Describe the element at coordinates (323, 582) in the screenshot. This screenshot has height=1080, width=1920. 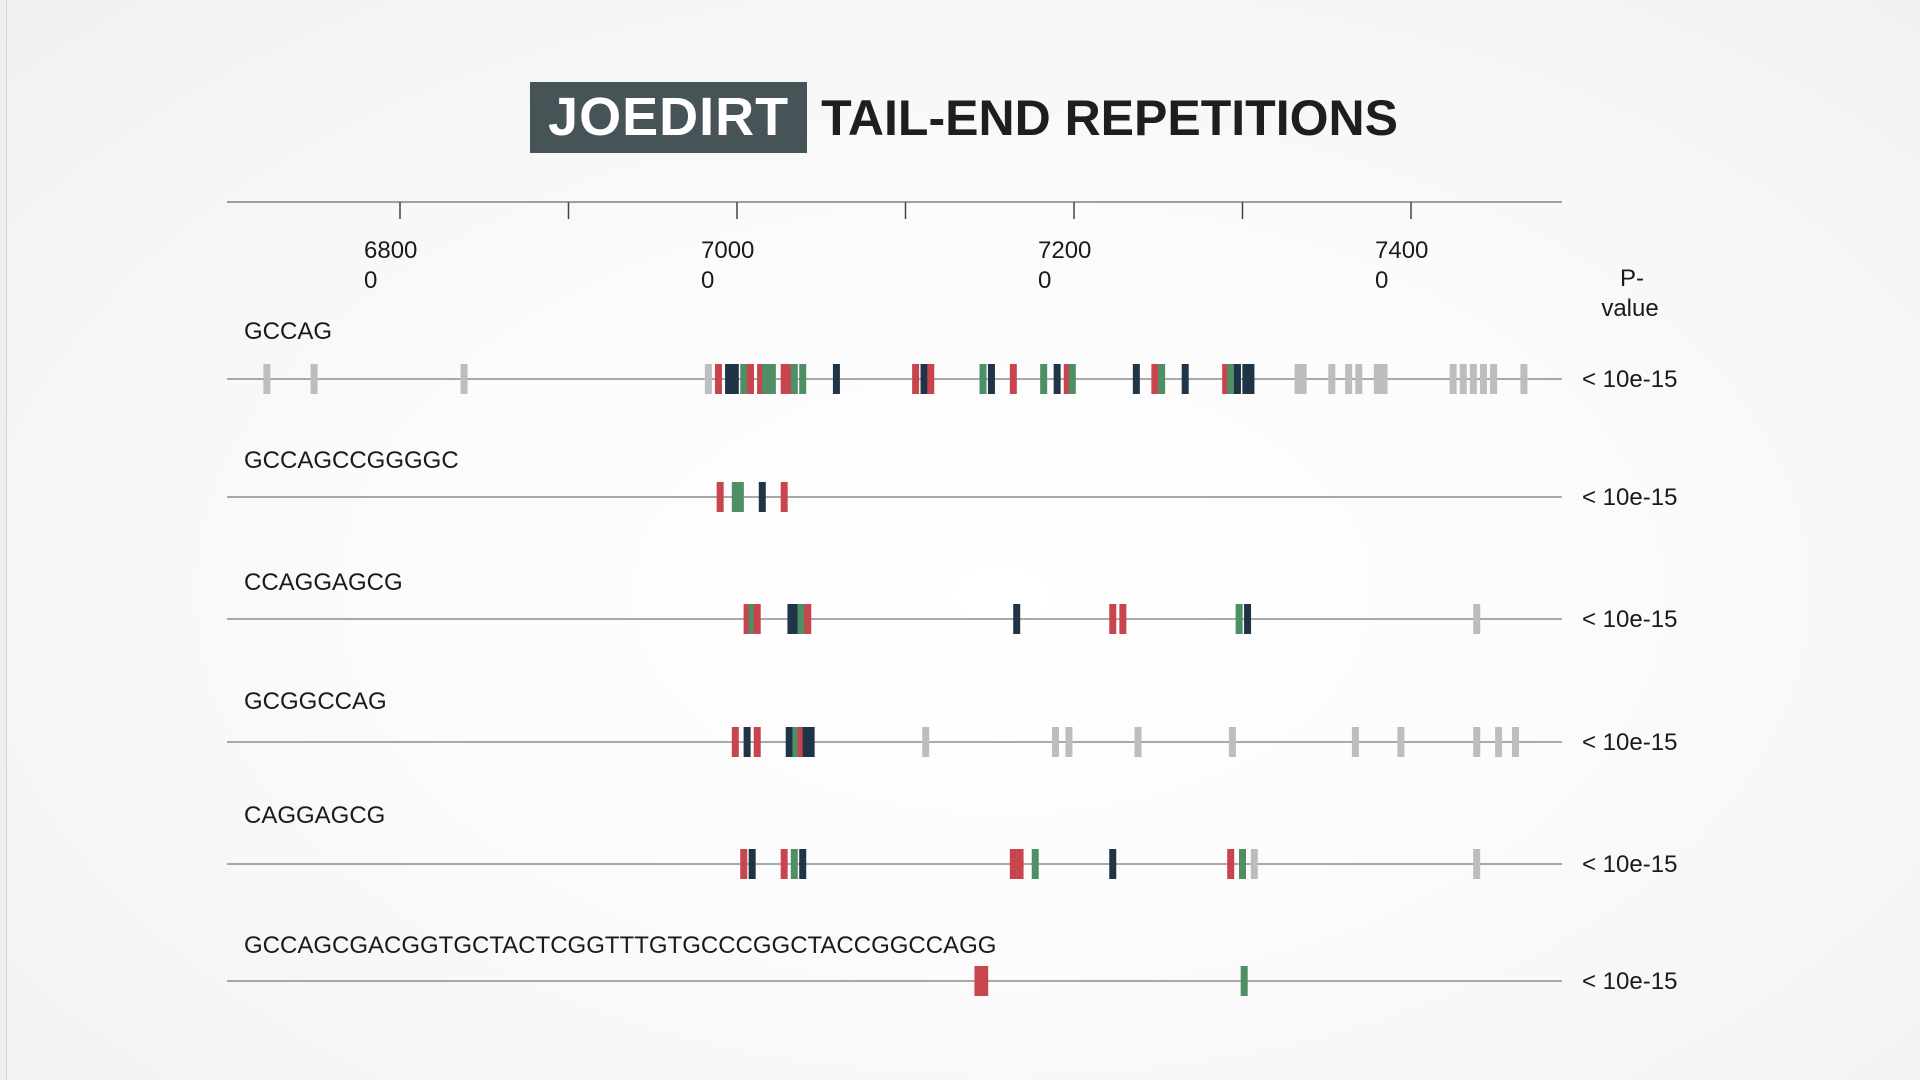
I see `motif-label: CCAGGAGCG` at that location.